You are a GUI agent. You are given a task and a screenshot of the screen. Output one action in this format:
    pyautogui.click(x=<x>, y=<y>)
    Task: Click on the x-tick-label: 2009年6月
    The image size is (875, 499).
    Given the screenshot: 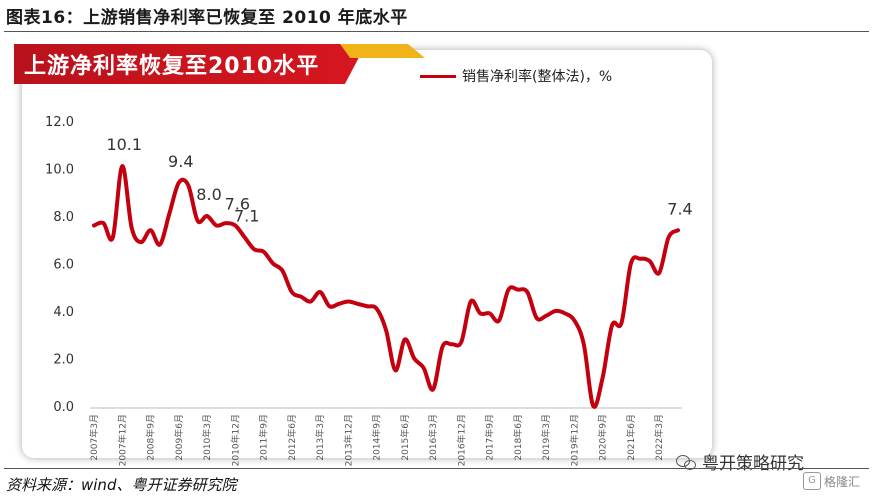 What is the action you would take?
    pyautogui.click(x=179, y=437)
    